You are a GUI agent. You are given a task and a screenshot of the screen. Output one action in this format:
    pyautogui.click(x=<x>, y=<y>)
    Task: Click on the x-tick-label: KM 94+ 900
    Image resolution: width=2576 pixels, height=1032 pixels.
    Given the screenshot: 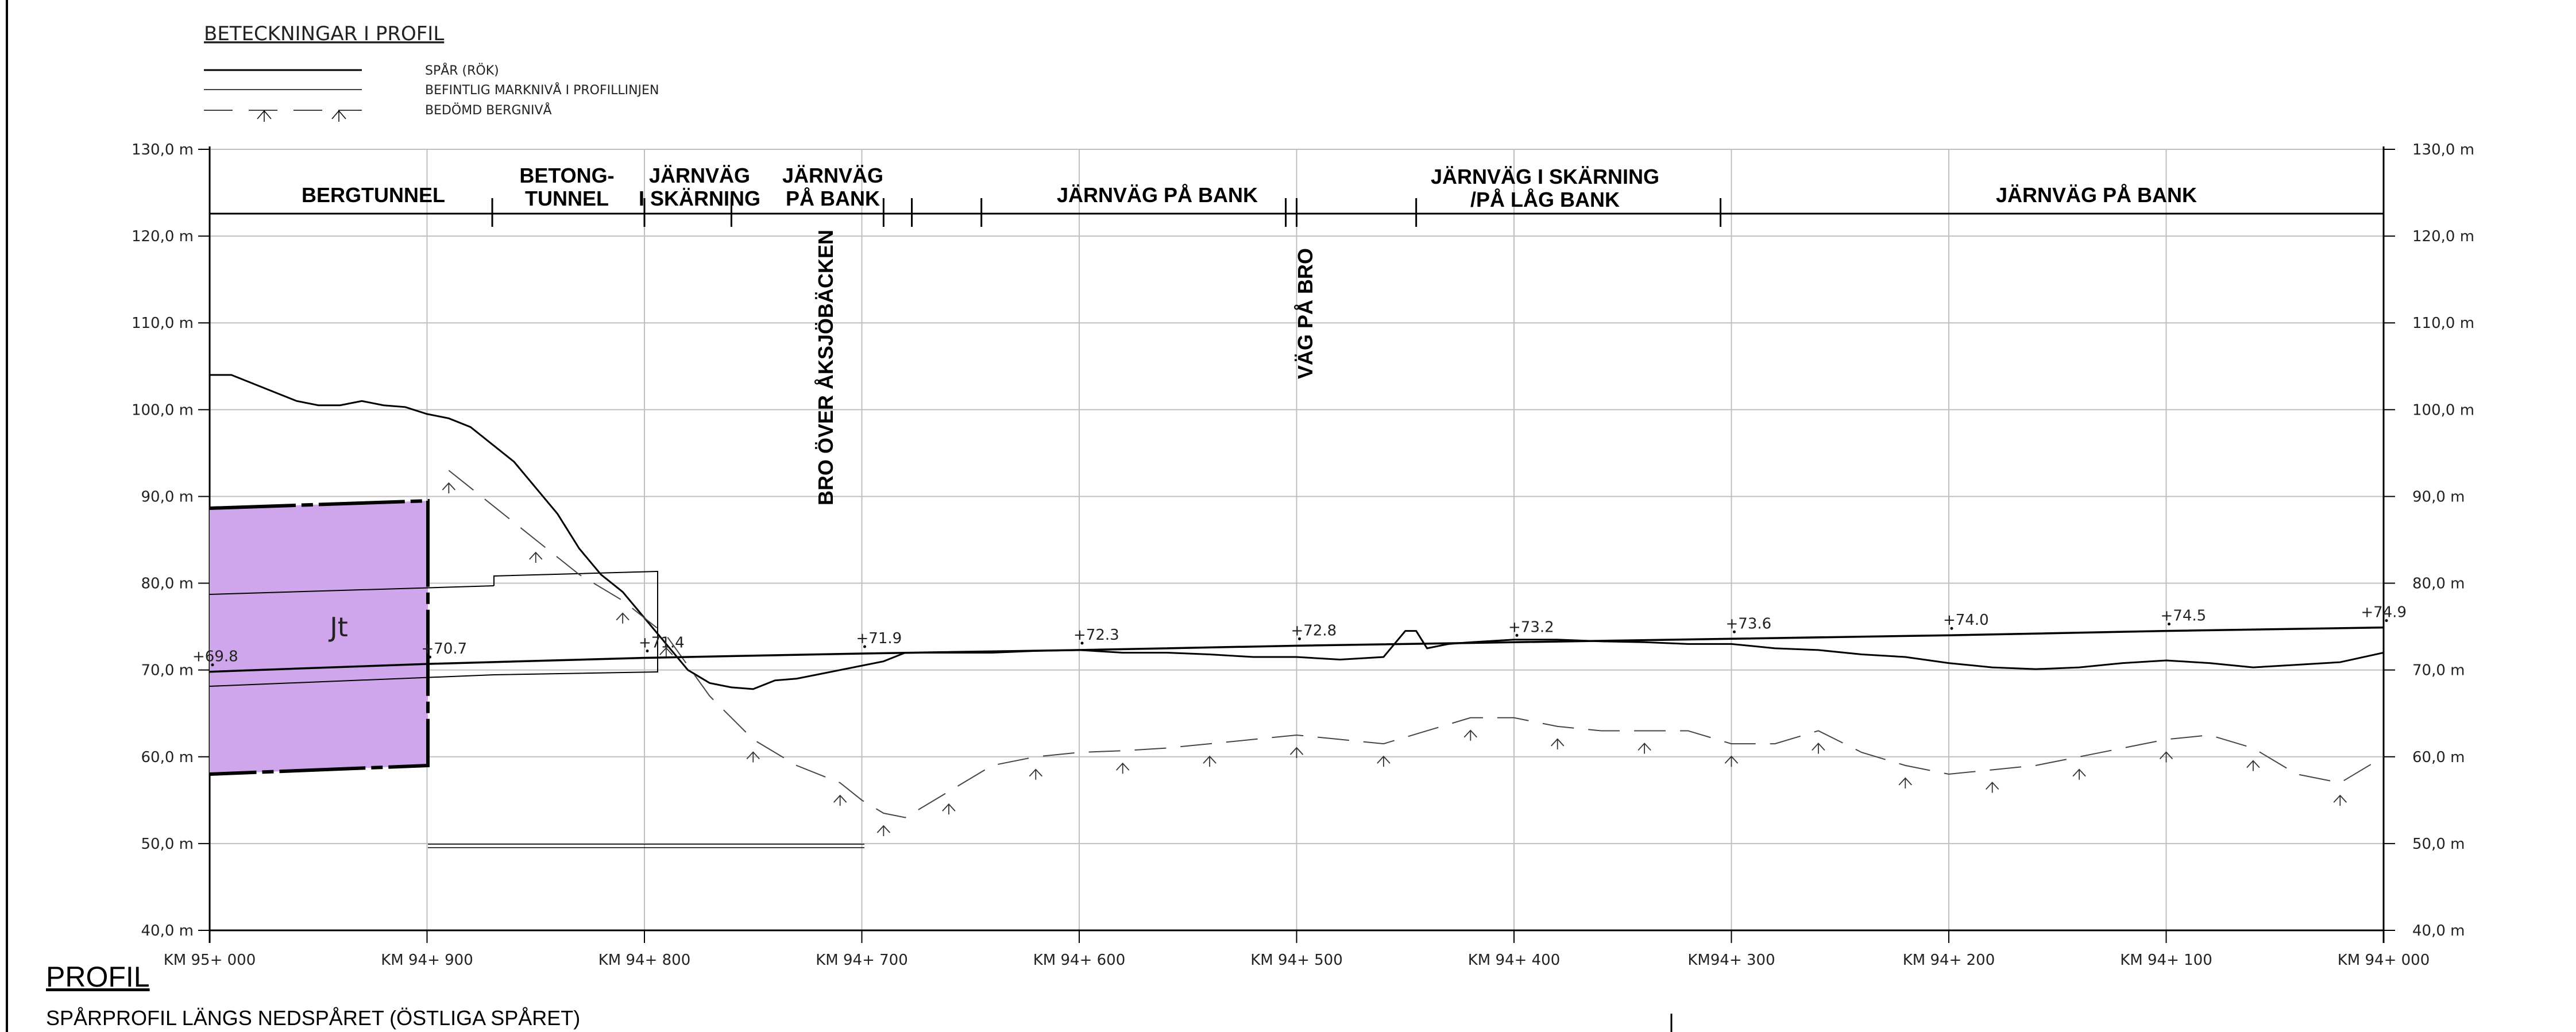 What is the action you would take?
    pyautogui.click(x=427, y=960)
    